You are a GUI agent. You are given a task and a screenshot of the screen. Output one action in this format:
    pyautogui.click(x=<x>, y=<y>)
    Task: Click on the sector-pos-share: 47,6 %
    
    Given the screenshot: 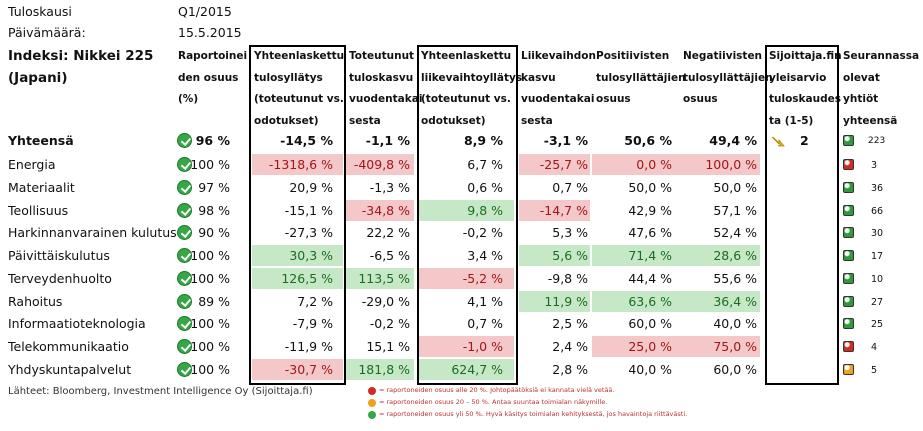 What is the action you would take?
    pyautogui.click(x=650, y=233)
    